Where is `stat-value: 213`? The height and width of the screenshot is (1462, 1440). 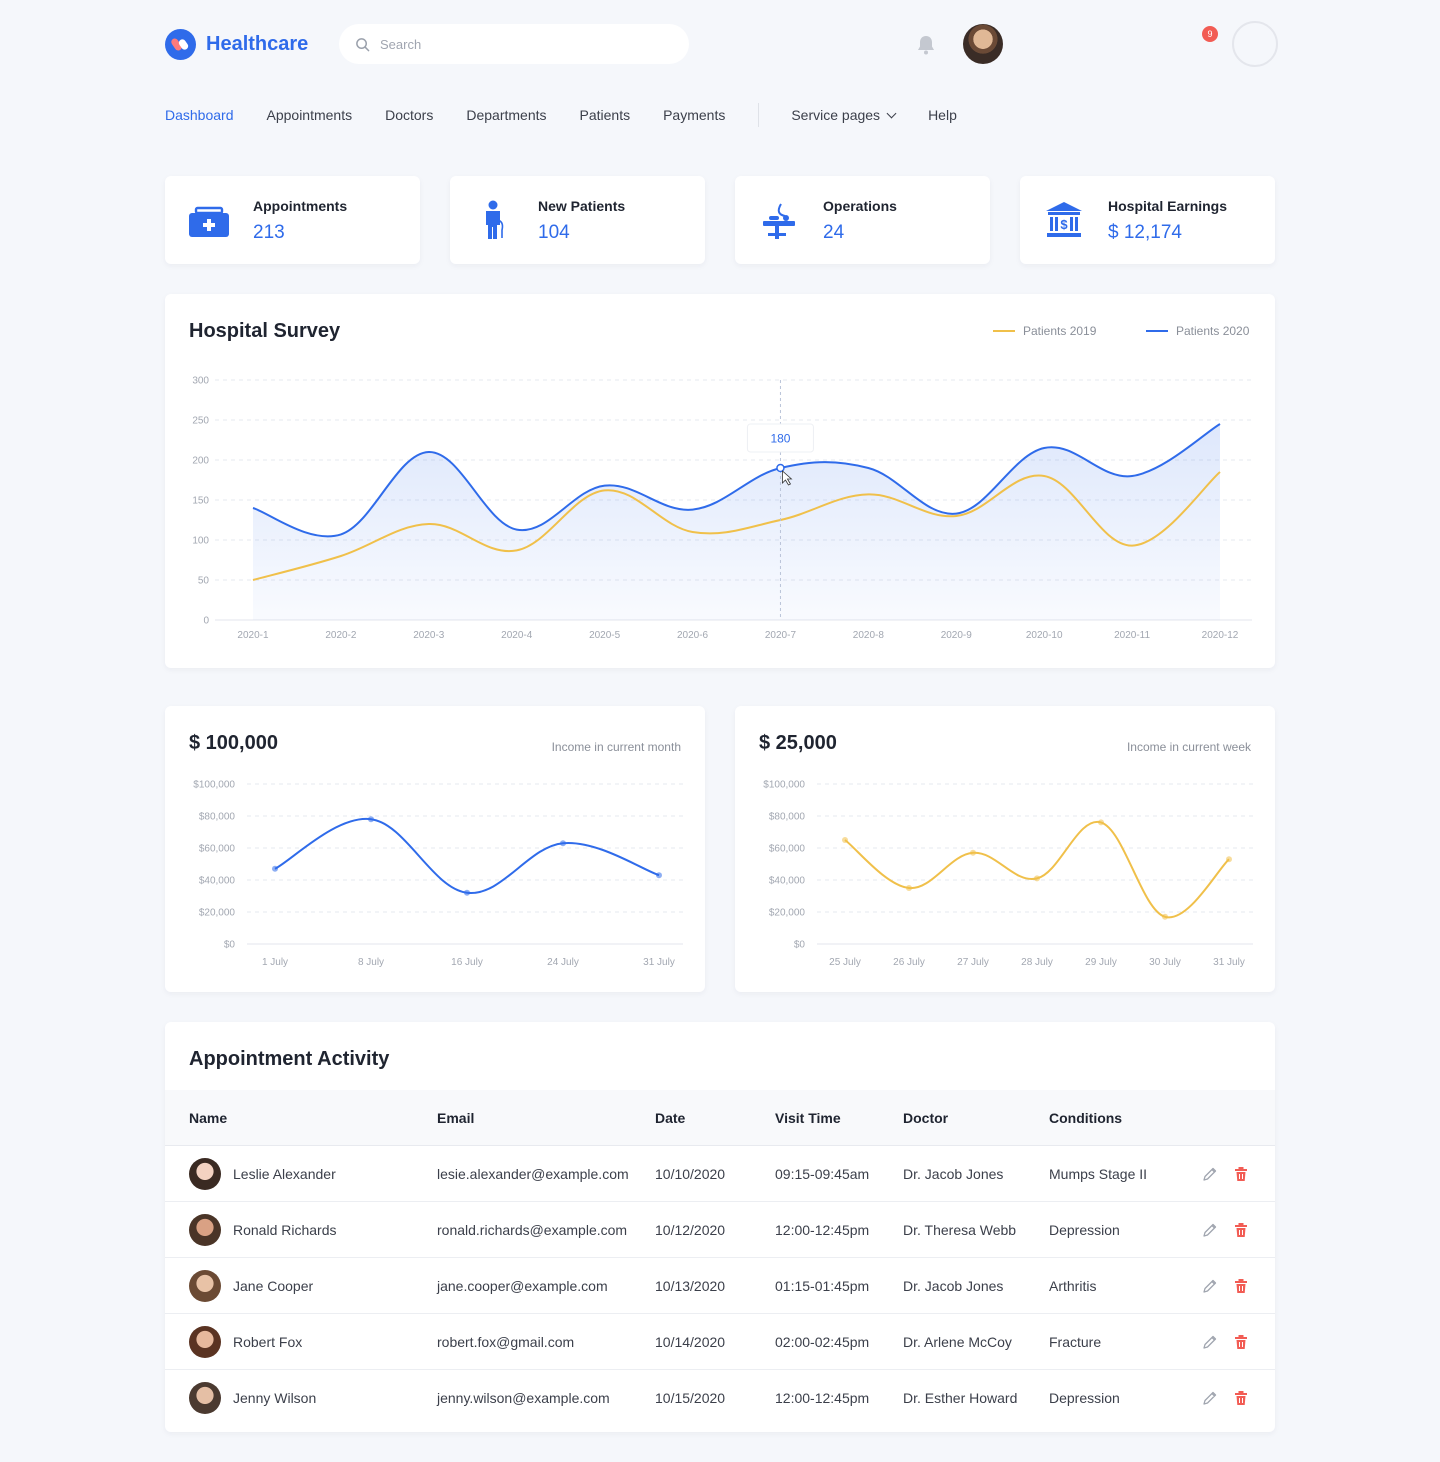 stat-value: 213 is located at coordinates (269, 232).